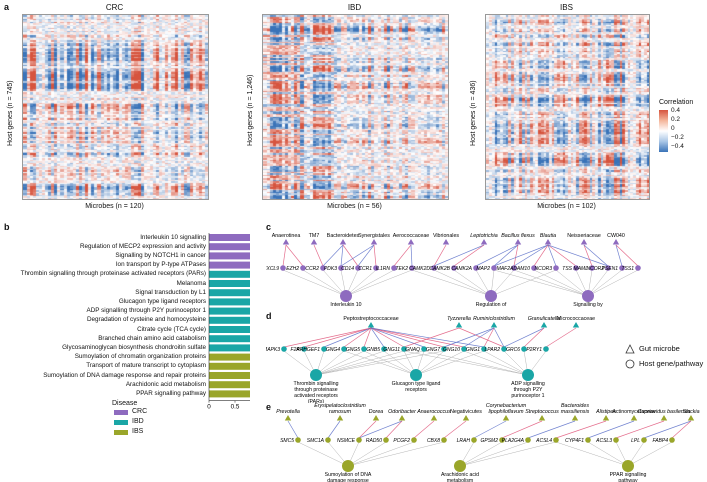 This screenshot has height=482, width=707. I want to click on microbe-label: Dorea, so click(376, 412).